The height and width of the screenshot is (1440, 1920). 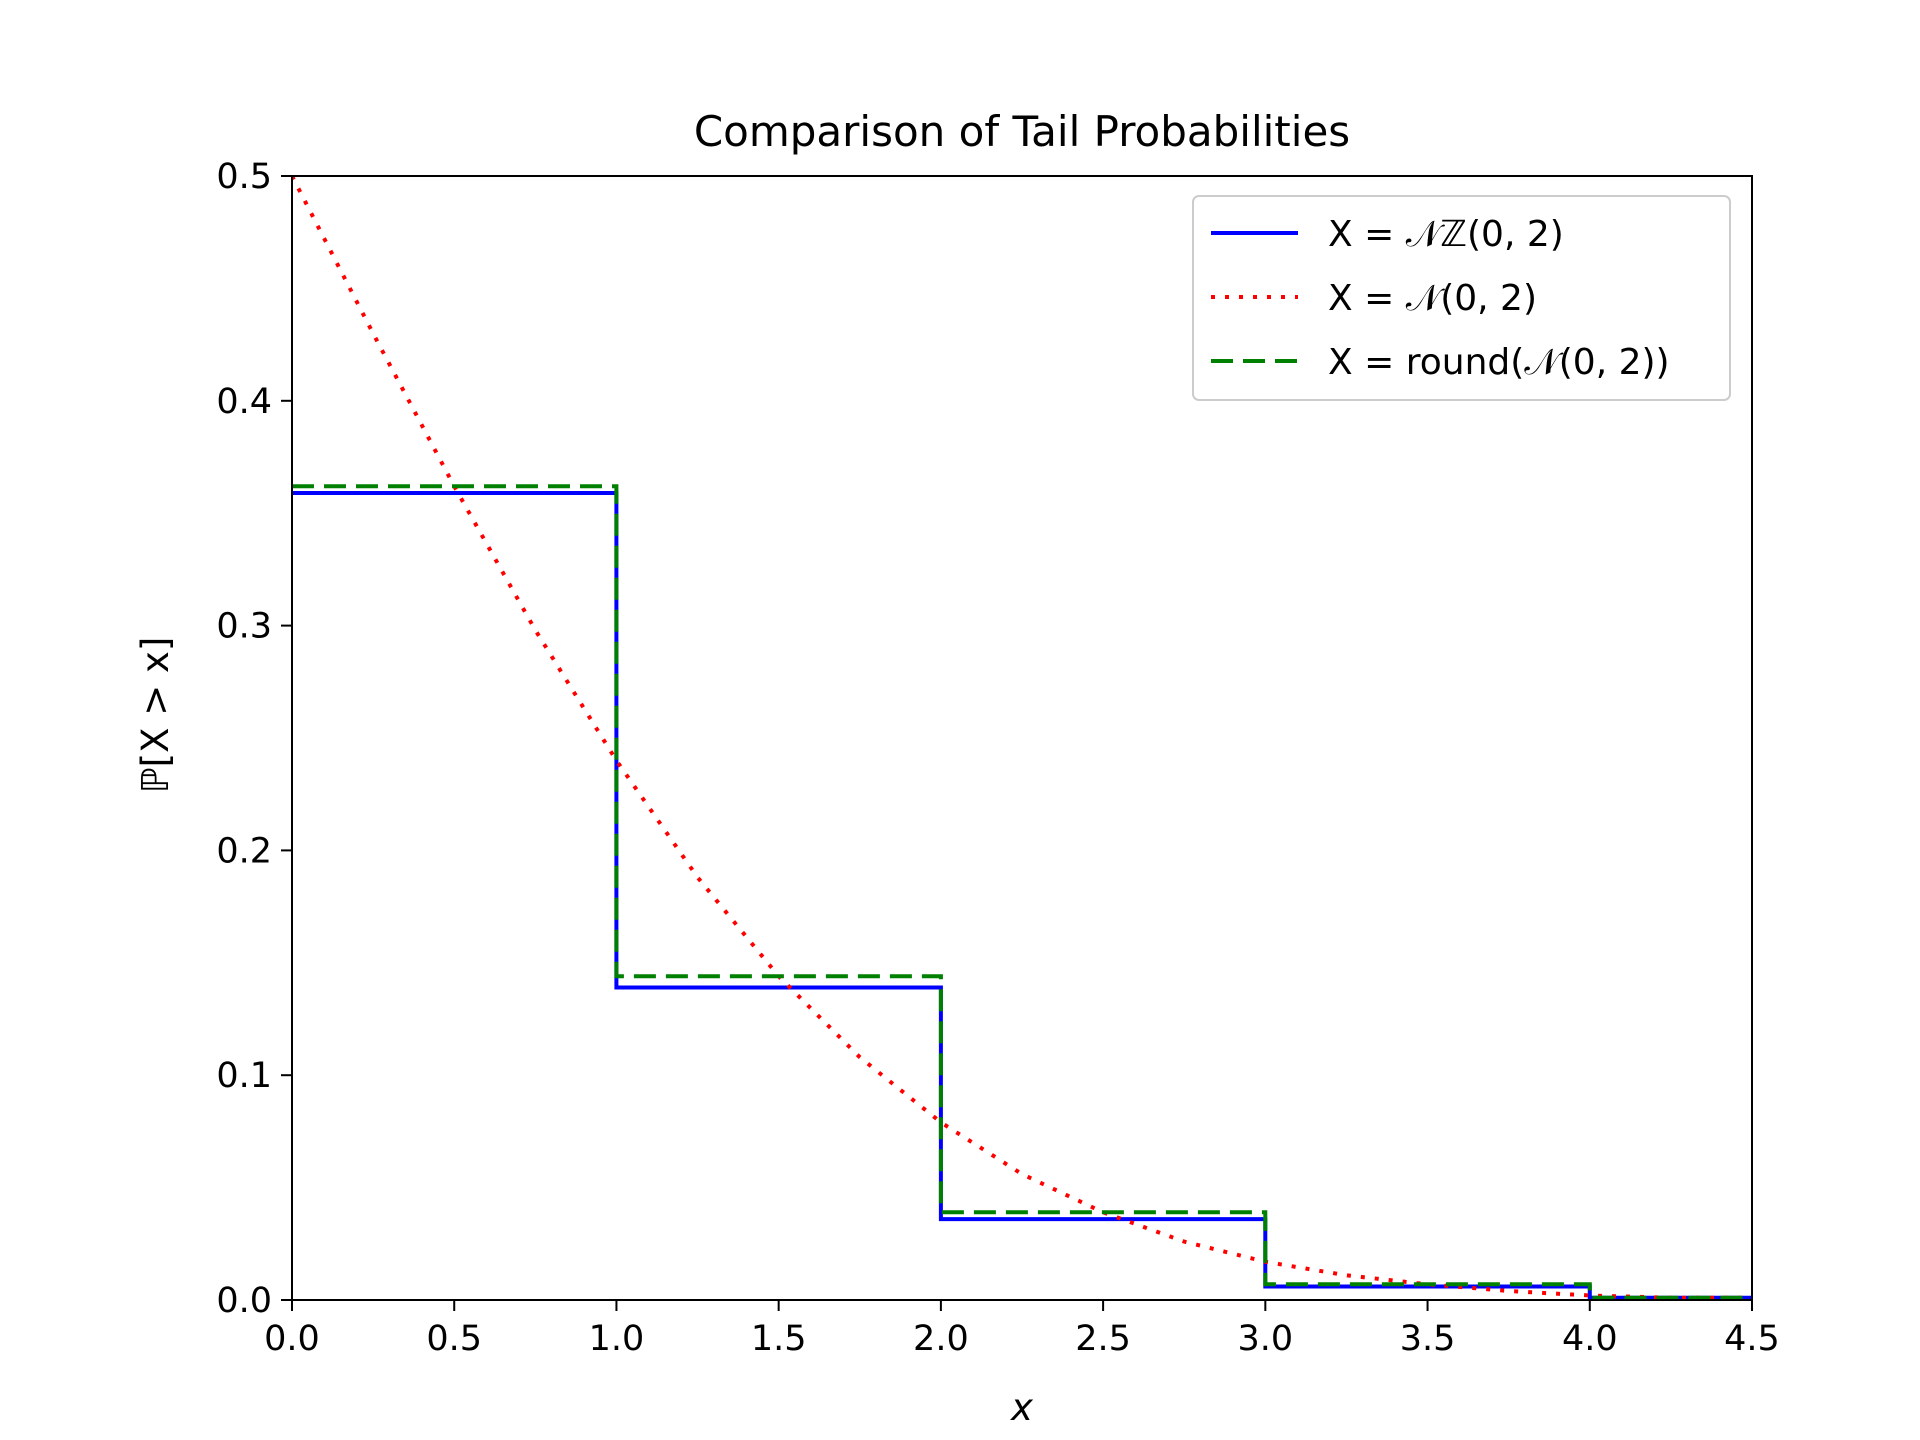 I want to click on x-tick-label: 3.0, so click(x=1265, y=1339).